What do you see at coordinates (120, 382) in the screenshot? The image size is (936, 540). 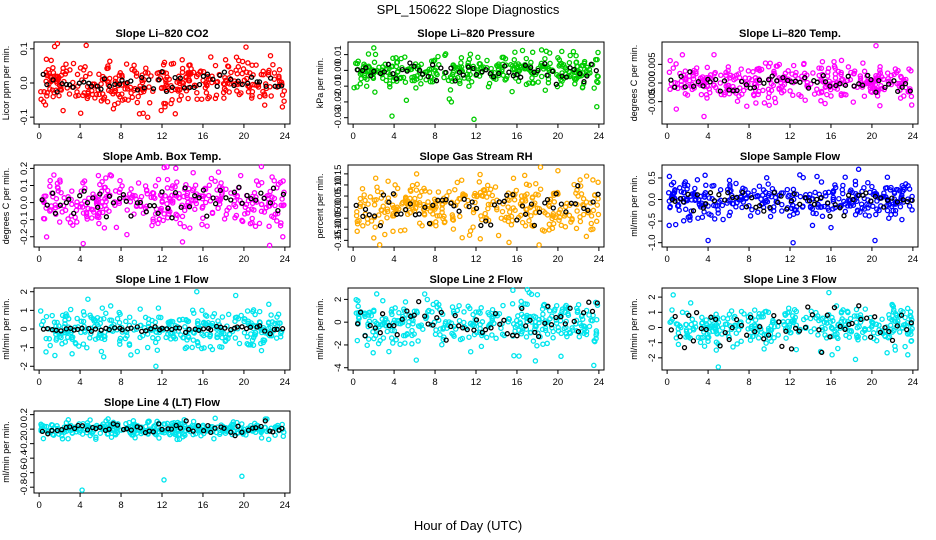 I see `x-tick-label: 8` at bounding box center [120, 382].